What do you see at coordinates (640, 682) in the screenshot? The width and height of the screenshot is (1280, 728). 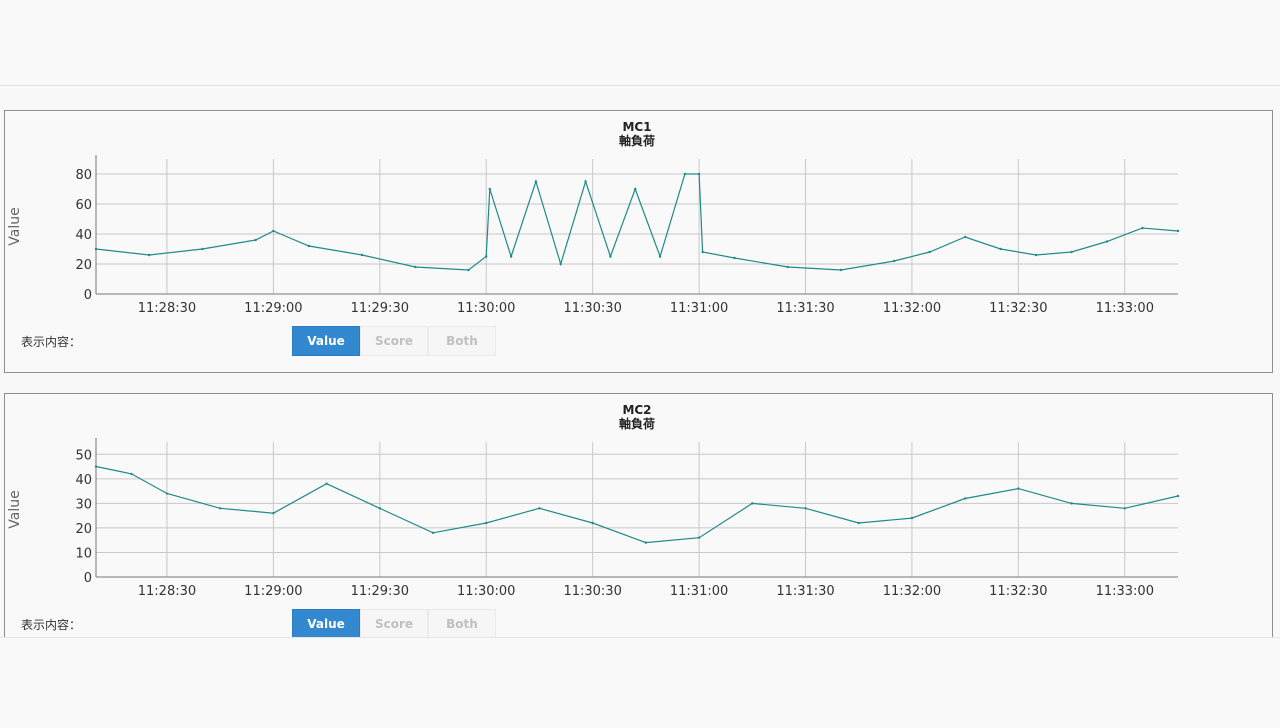 I see `page-footer-area` at bounding box center [640, 682].